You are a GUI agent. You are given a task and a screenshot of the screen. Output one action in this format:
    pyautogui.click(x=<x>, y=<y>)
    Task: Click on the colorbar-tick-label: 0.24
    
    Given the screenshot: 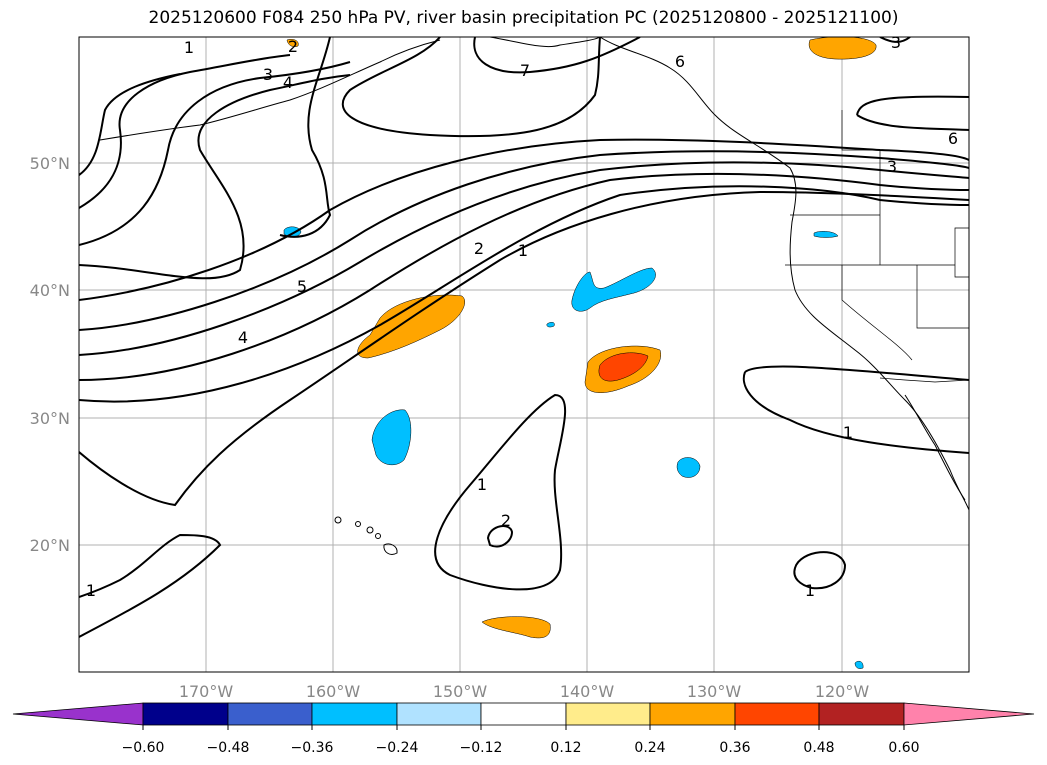 What is the action you would take?
    pyautogui.click(x=649, y=748)
    